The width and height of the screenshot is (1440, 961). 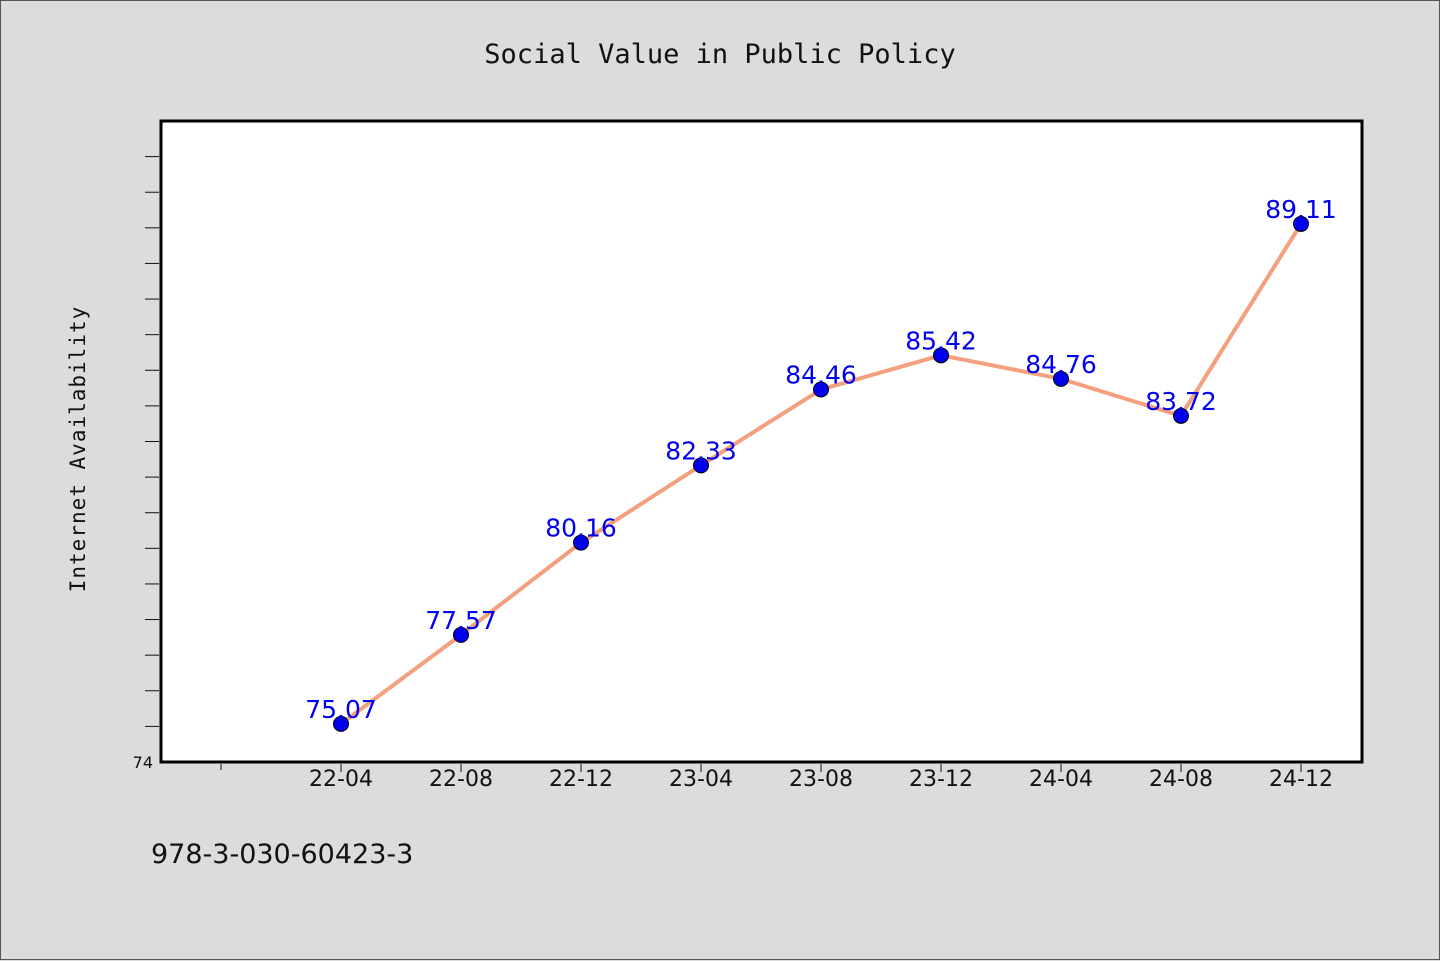 What do you see at coordinates (941, 779) in the screenshot?
I see `x-tick-label: 23-12` at bounding box center [941, 779].